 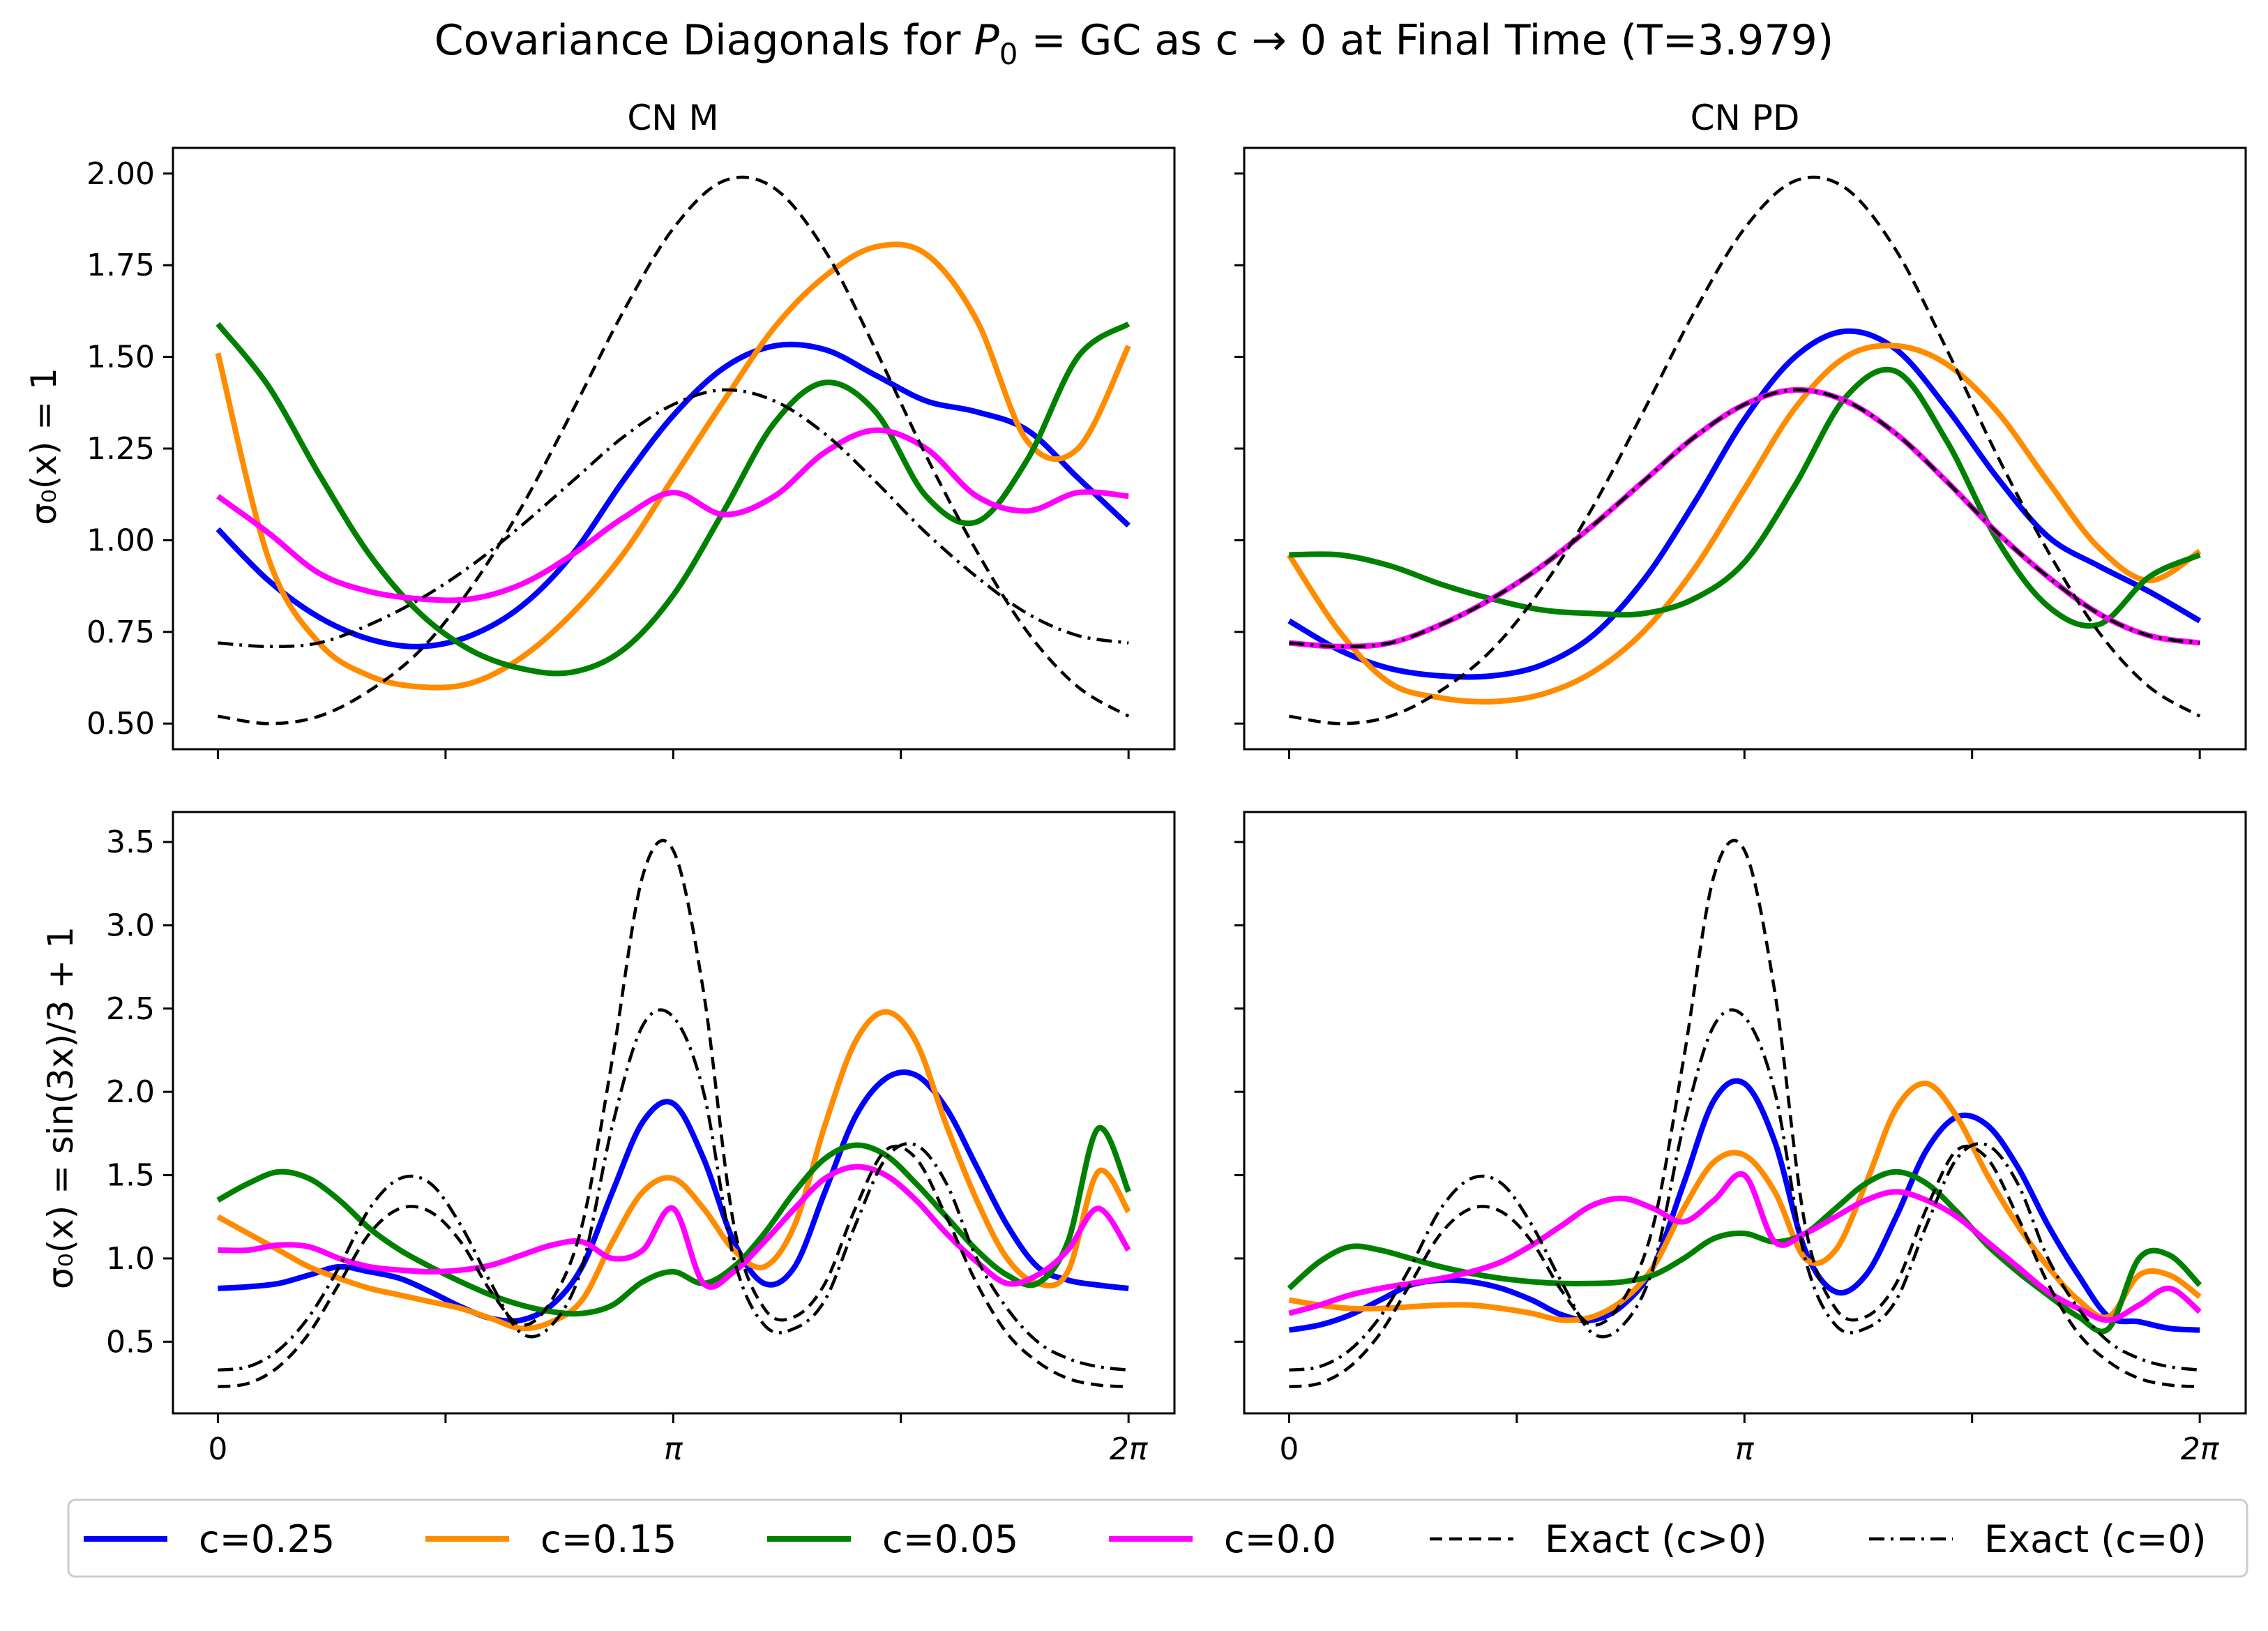 I want to click on y-tick-label: 0.5, so click(x=130, y=1342).